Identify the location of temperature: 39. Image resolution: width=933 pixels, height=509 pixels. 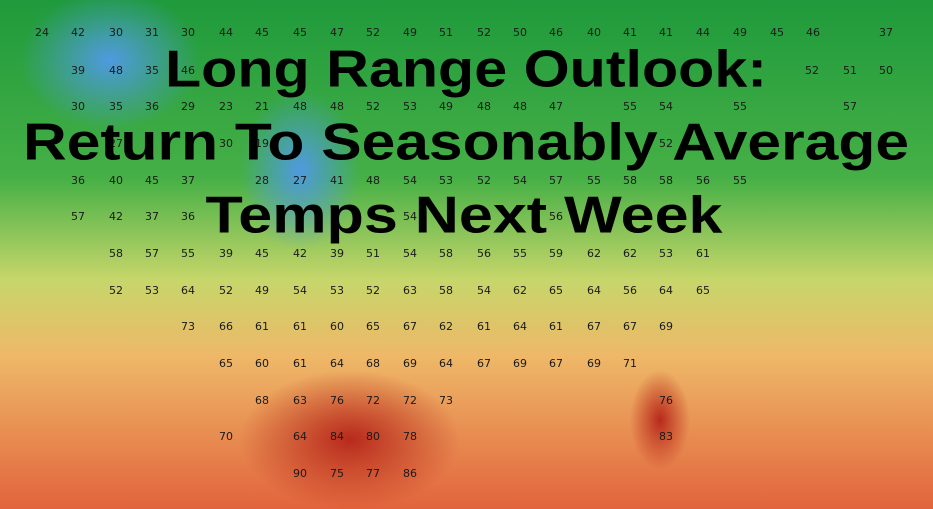
(78, 70).